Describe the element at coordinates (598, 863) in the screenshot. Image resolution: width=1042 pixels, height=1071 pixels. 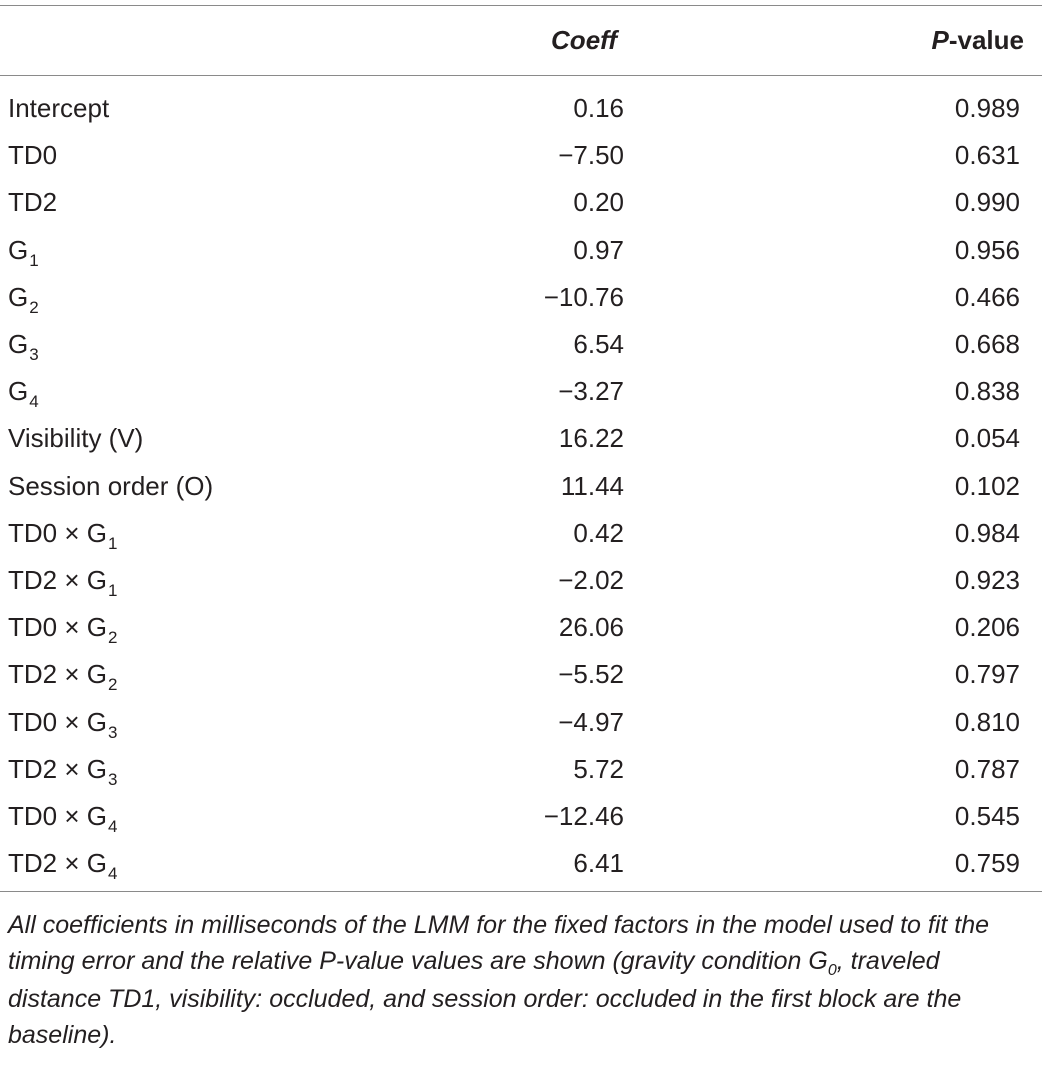
I see `row-coeff: 6.41` at that location.